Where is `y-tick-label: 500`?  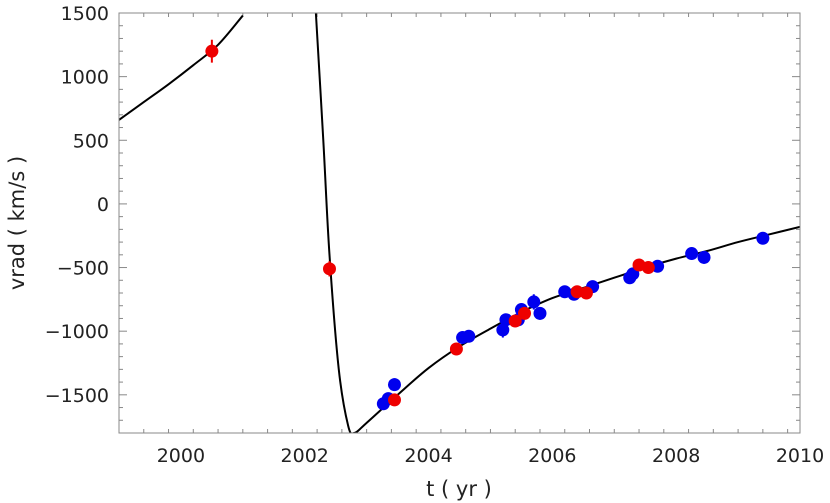 y-tick-label: 500 is located at coordinates (91, 141).